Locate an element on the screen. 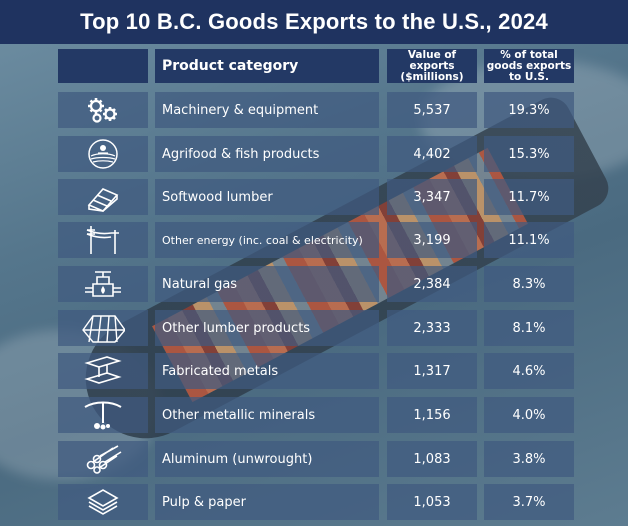 This screenshot has width=628, height=526. pickaxe-icon is located at coordinates (103, 415).